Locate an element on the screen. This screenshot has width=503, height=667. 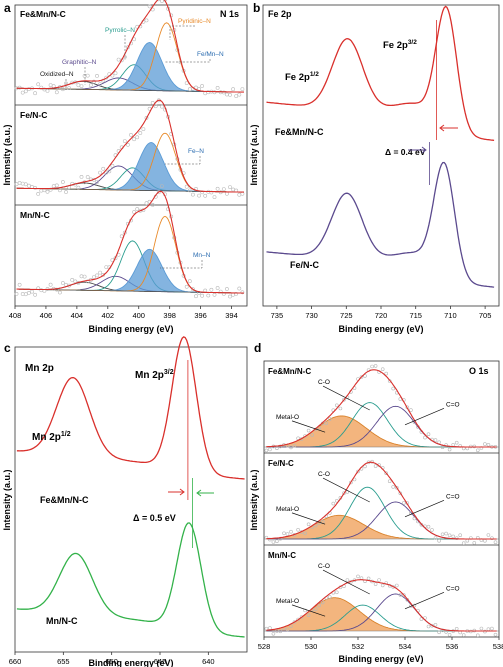
panel-d-sample-3: Mn/N-C is located at coordinates (282, 555).